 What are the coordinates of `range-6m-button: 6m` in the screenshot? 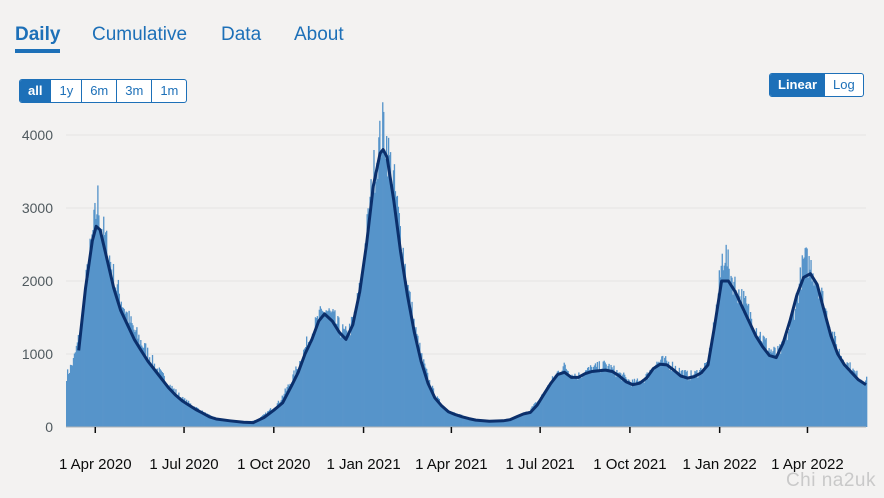 It's located at (100, 91).